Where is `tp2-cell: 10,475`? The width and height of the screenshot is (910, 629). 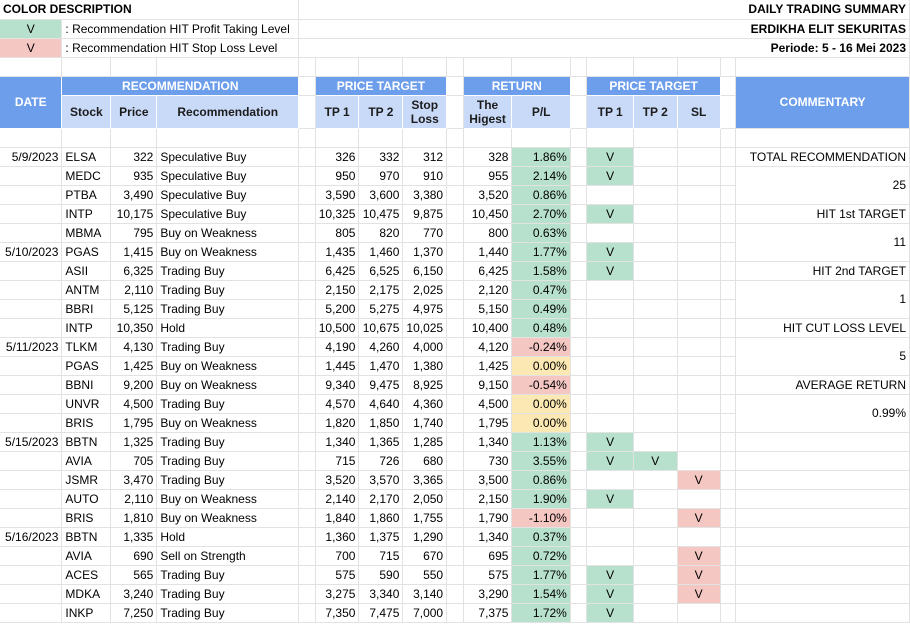 tp2-cell: 10,475 is located at coordinates (381, 214).